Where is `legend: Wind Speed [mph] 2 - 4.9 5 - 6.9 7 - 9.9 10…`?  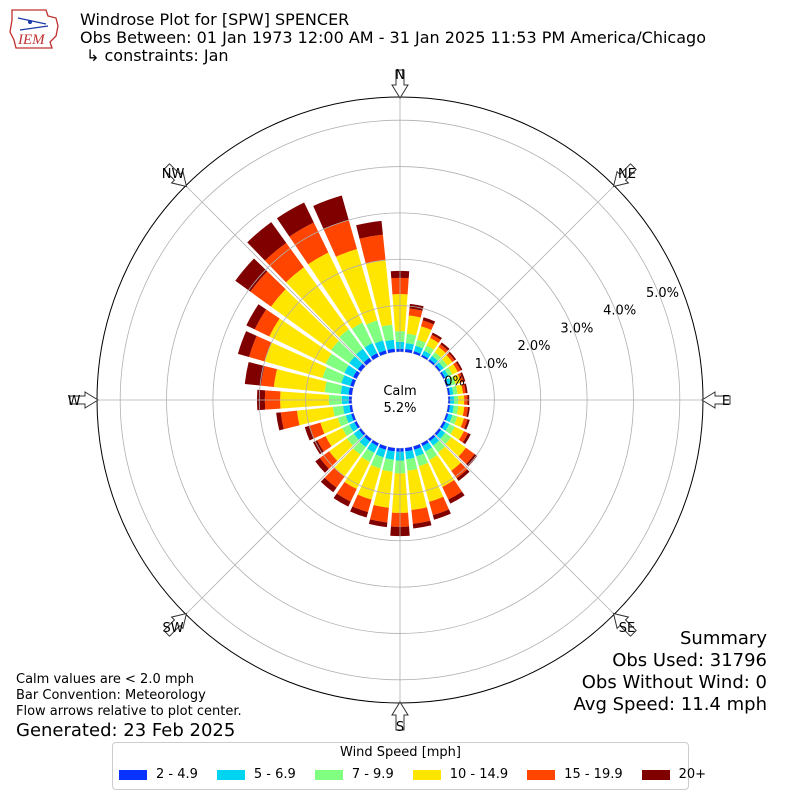
legend: Wind Speed [mph] 2 - 4.9 5 - 6.9 7 - 9.9 10… is located at coordinates (409, 766).